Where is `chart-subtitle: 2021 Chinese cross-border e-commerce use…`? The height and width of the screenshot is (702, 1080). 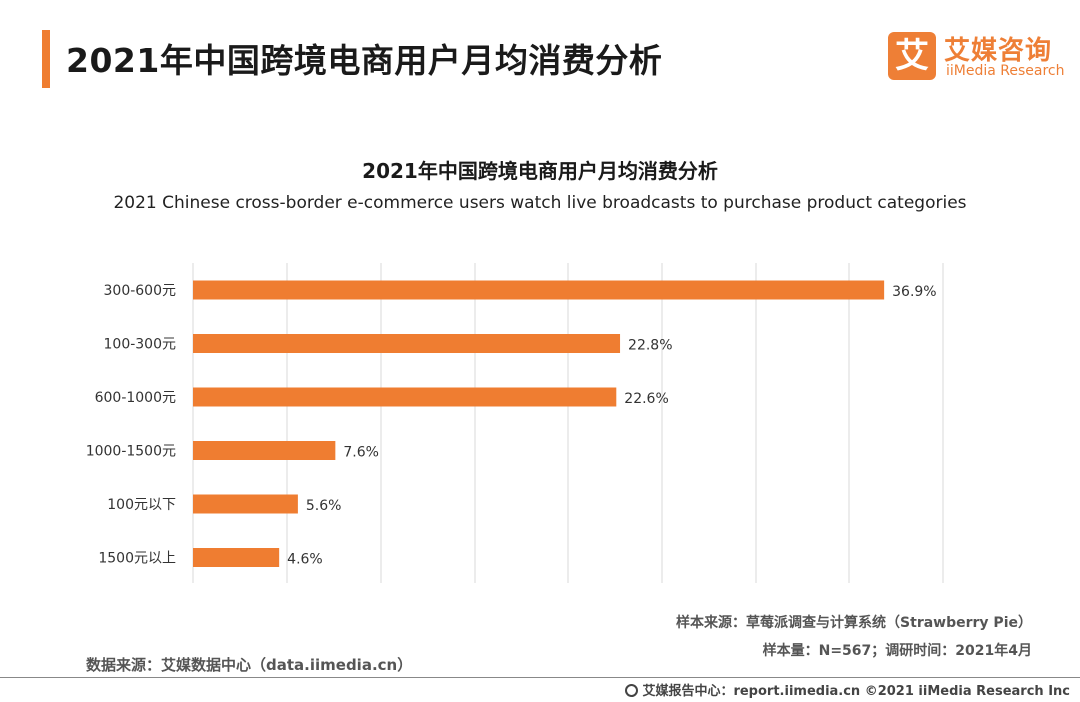
chart-subtitle: 2021 Chinese cross-border e-commerce use… is located at coordinates (540, 203).